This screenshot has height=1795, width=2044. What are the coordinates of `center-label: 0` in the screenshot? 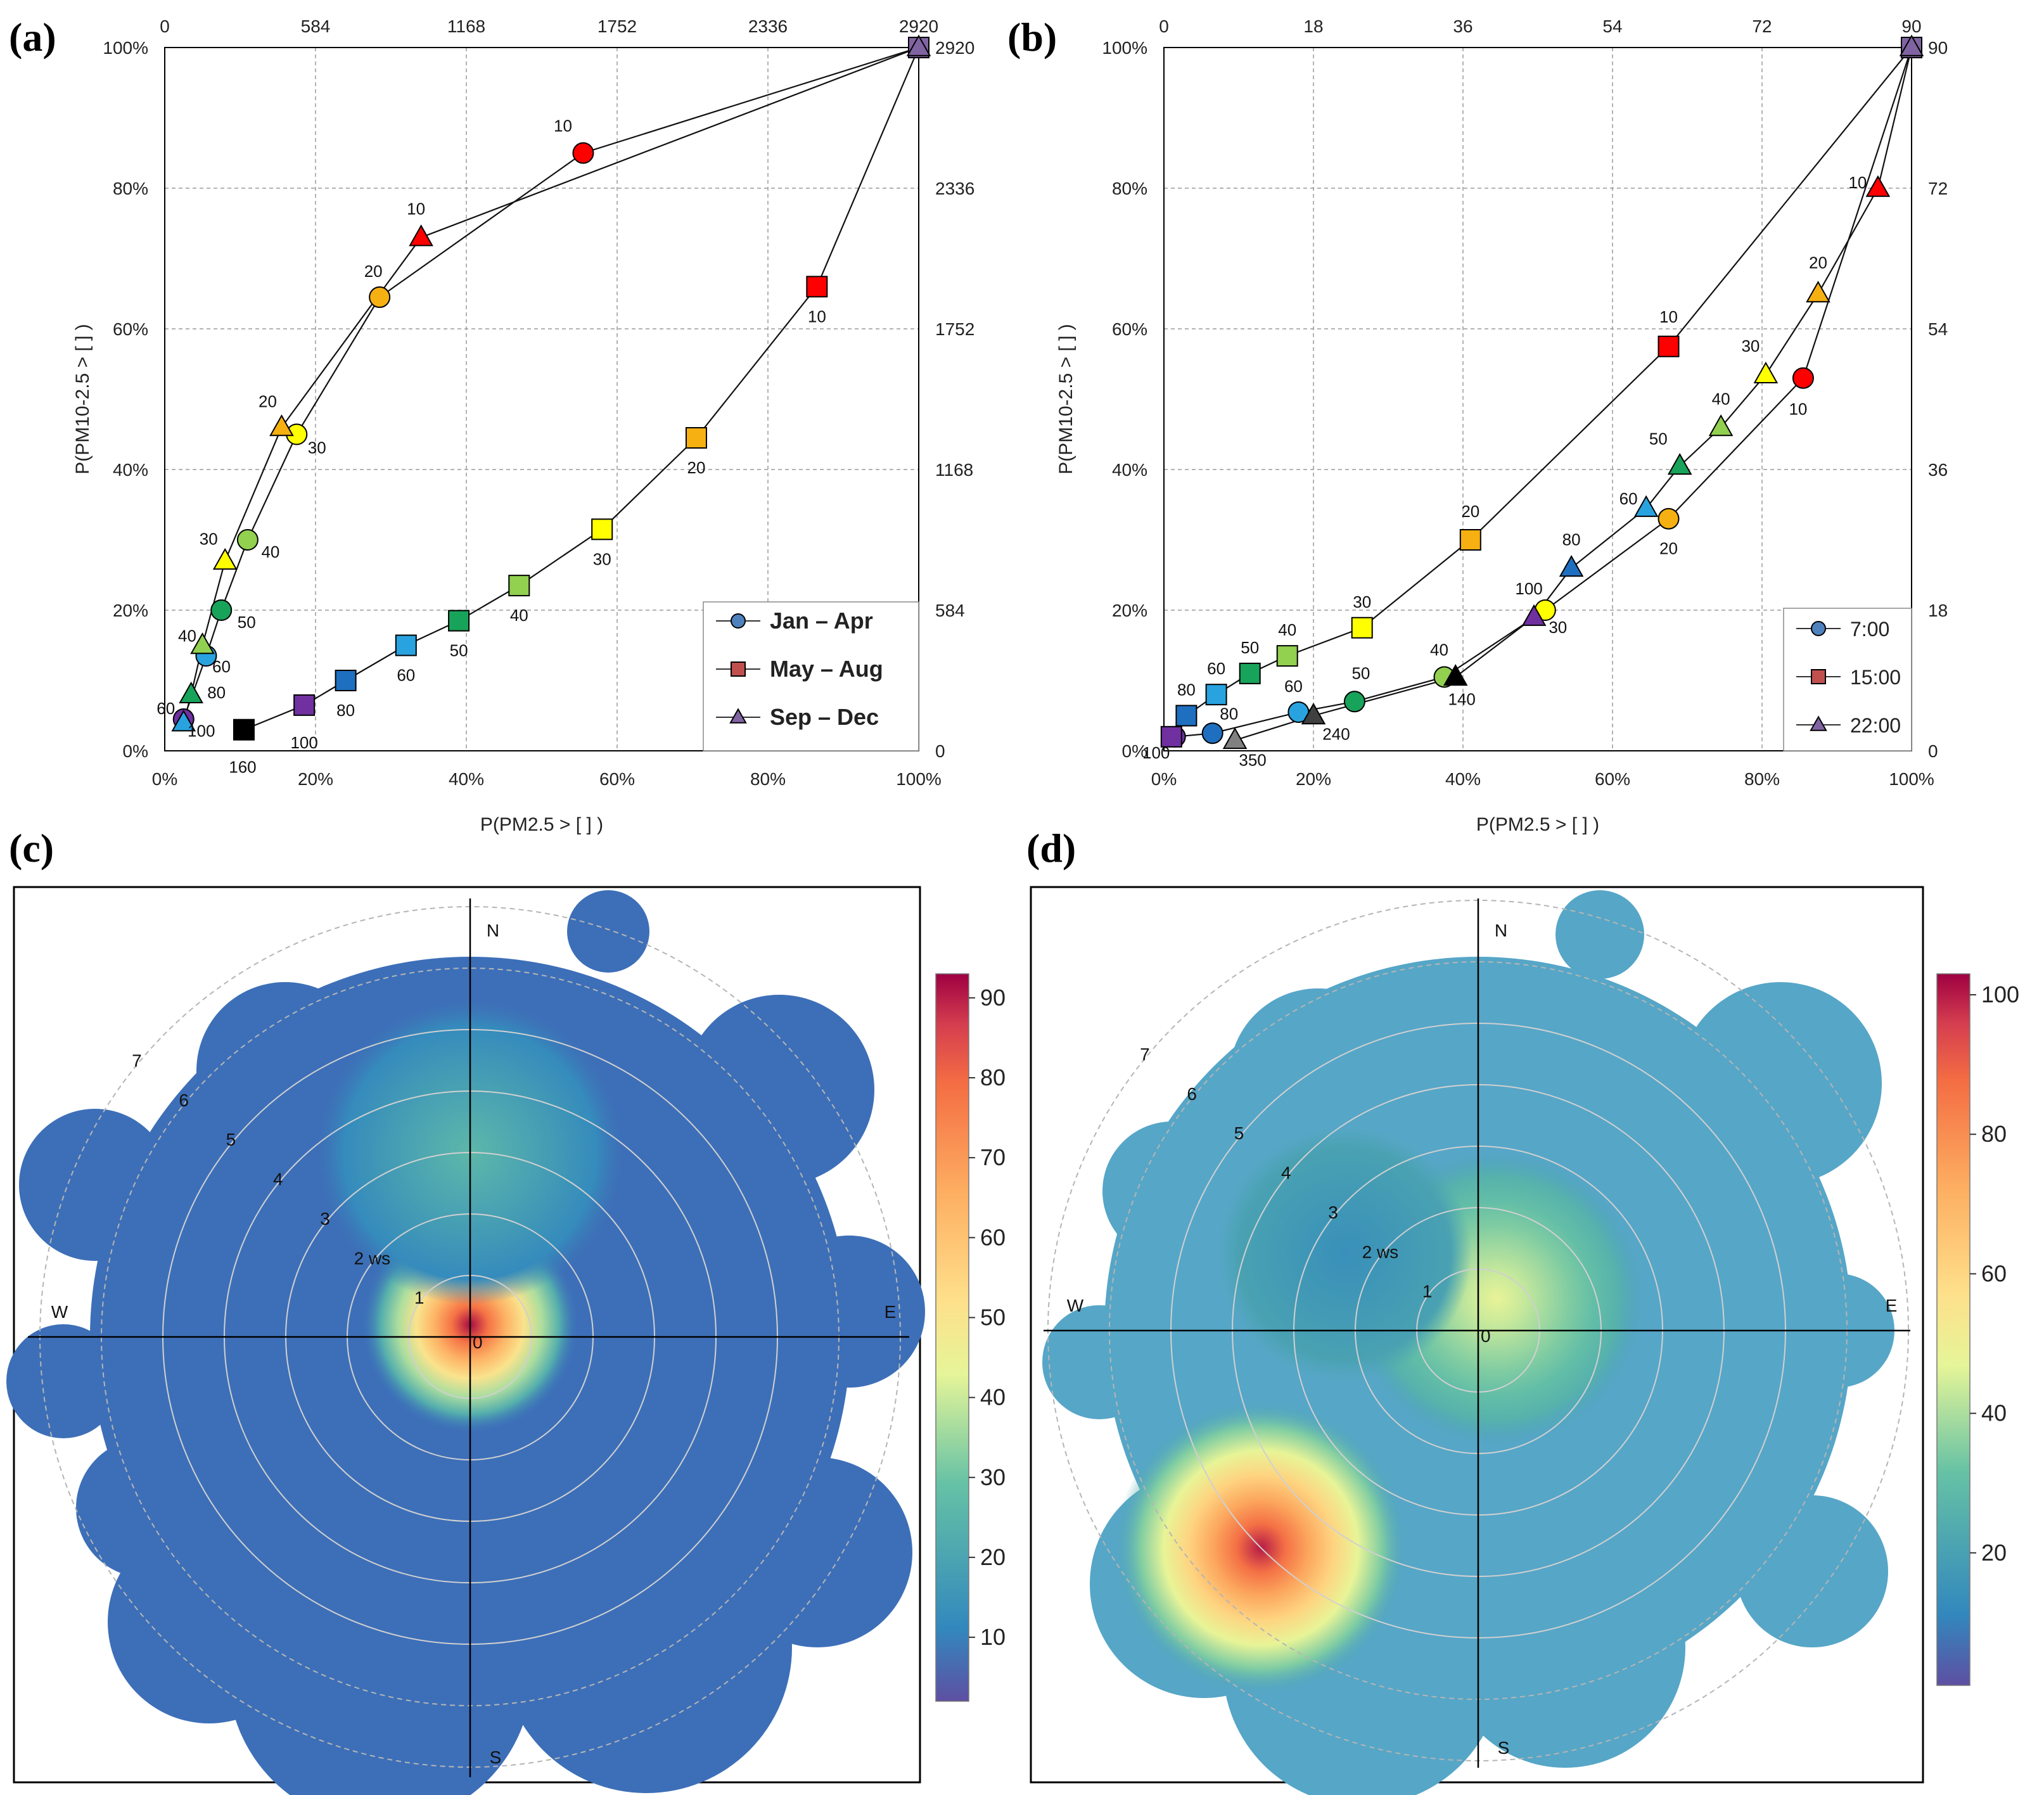 It's located at (478, 1342).